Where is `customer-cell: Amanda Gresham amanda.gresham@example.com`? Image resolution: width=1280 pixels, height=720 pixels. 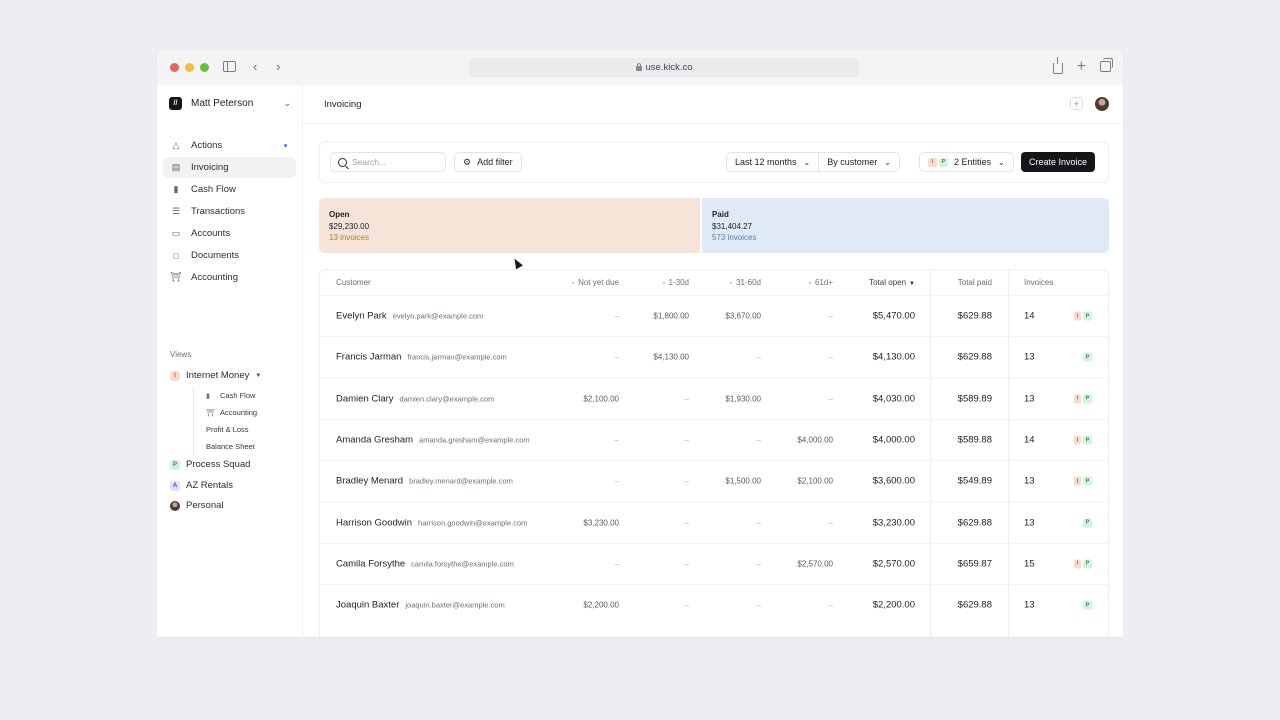
customer-cell: Amanda Gresham amanda.gresham@example.com is located at coordinates (433, 440).